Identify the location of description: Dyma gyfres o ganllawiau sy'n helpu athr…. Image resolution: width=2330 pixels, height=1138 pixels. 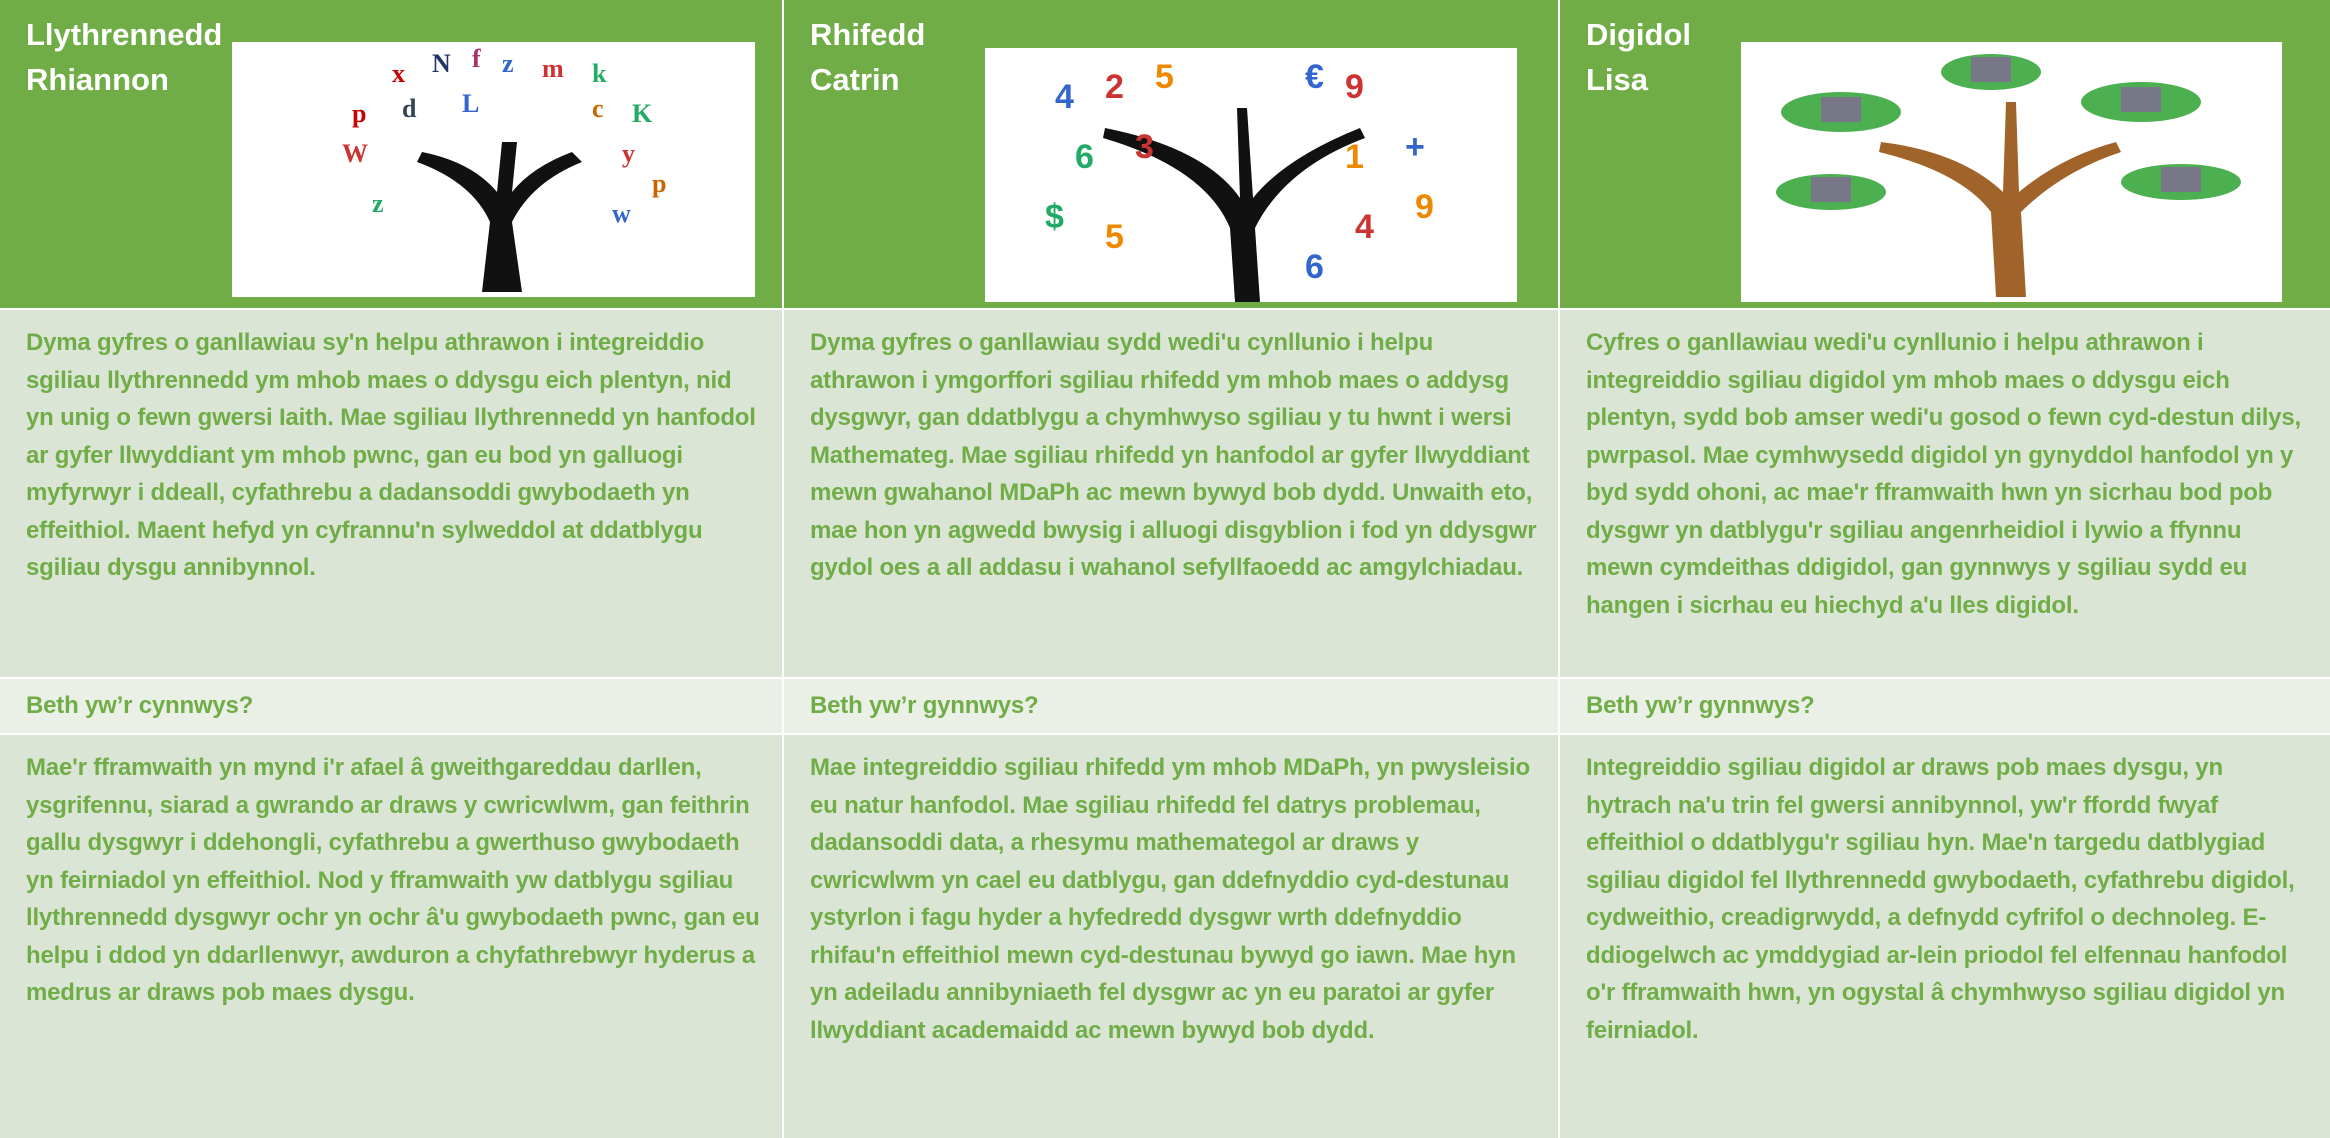
(391, 455).